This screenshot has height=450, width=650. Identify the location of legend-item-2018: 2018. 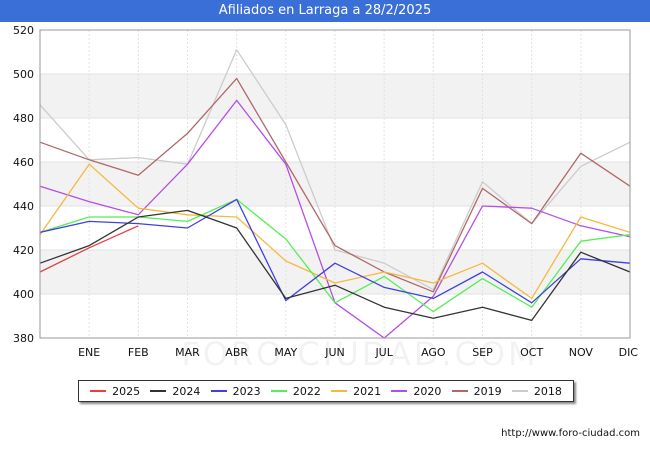
(536, 391).